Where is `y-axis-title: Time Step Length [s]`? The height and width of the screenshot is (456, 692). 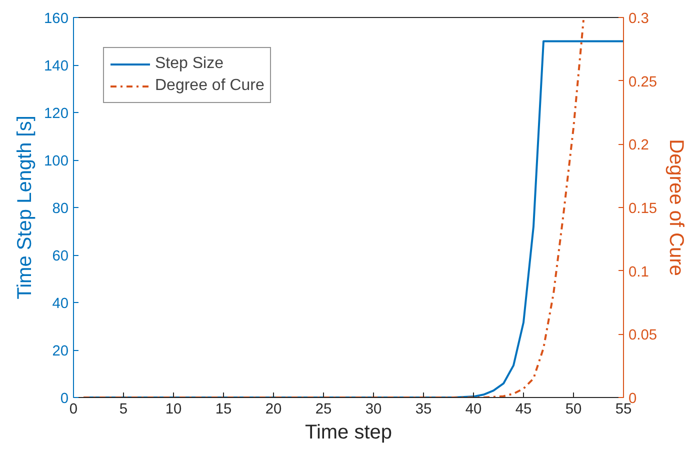 y-axis-title: Time Step Length [s] is located at coordinates (25, 208).